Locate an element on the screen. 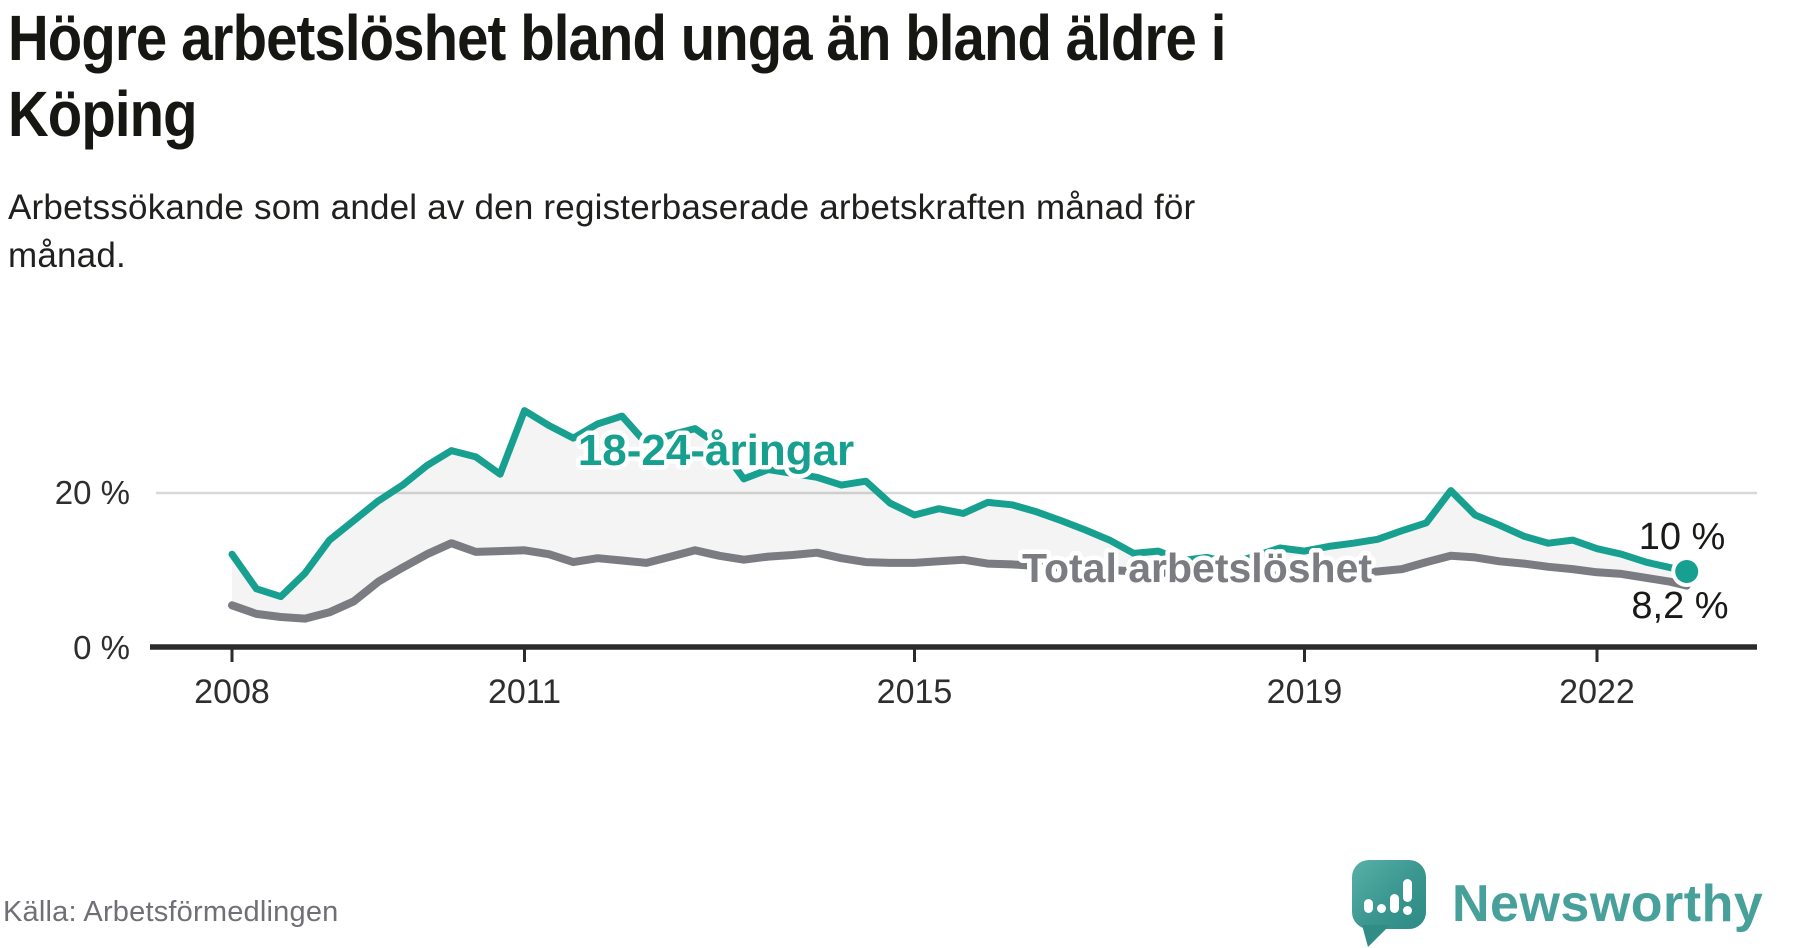 The height and width of the screenshot is (948, 1800). total-unemployment-line is located at coordinates (959, 581).